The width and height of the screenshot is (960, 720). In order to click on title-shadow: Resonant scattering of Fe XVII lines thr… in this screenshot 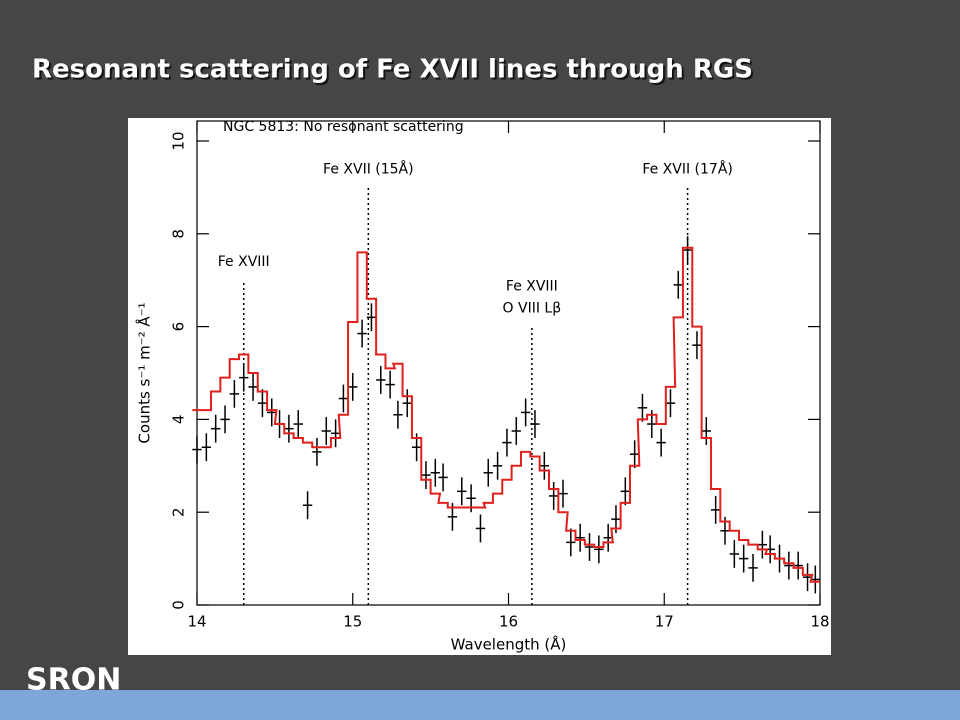, I will do `click(394, 72)`.